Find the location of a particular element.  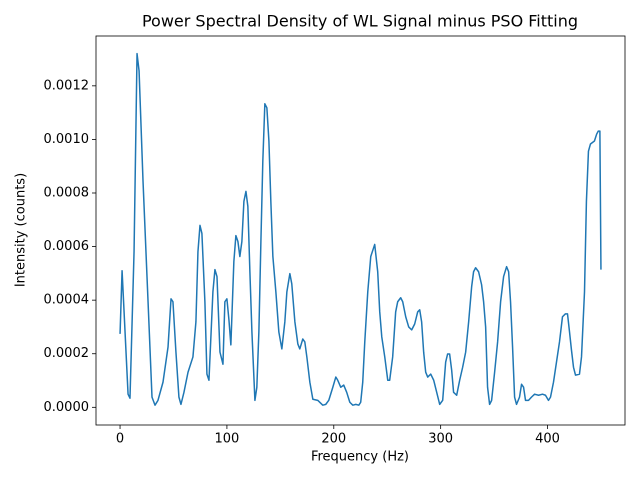

y-tick-label: 0.0010 is located at coordinates (67, 139).